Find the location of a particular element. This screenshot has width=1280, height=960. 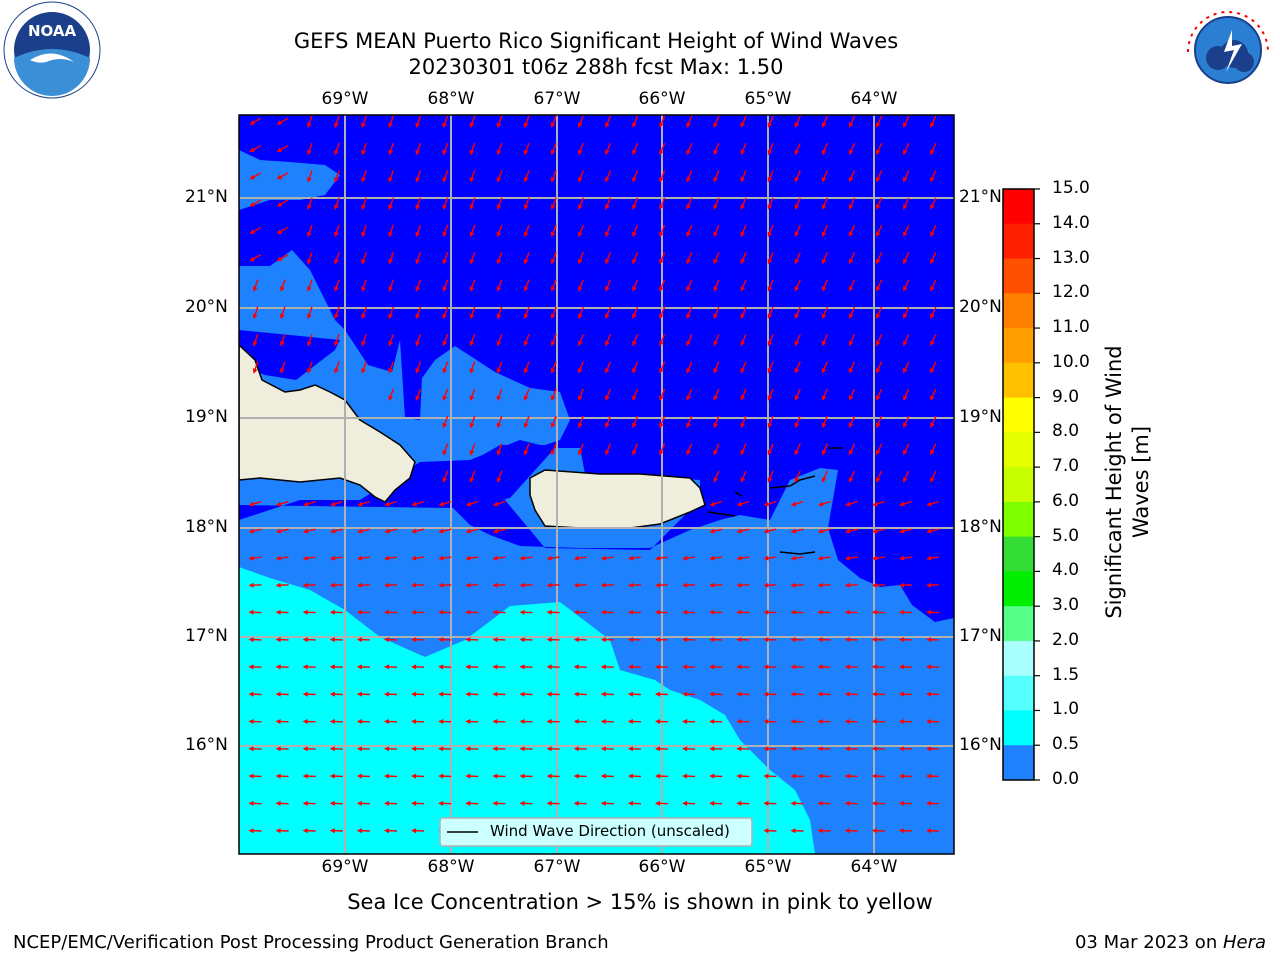

colorbar is located at coordinates (1021, 484).